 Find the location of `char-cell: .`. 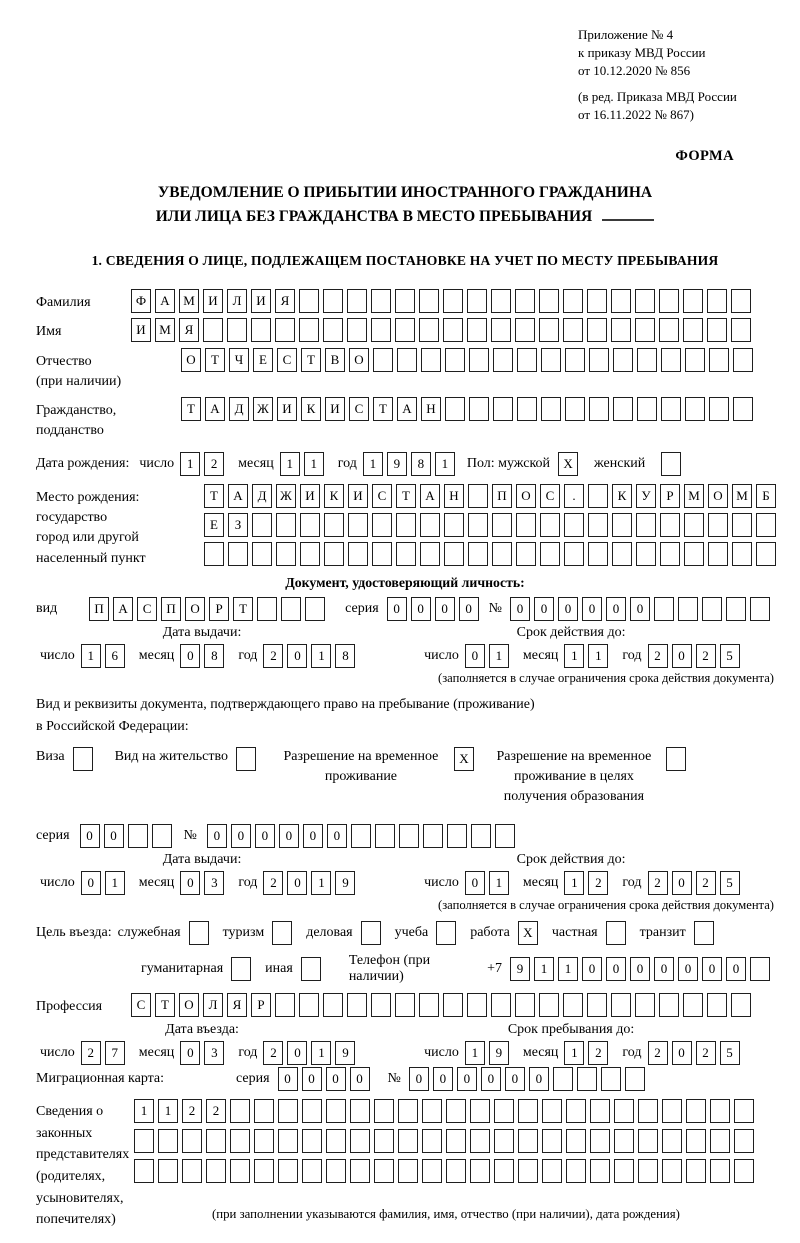

char-cell: . is located at coordinates (574, 495).